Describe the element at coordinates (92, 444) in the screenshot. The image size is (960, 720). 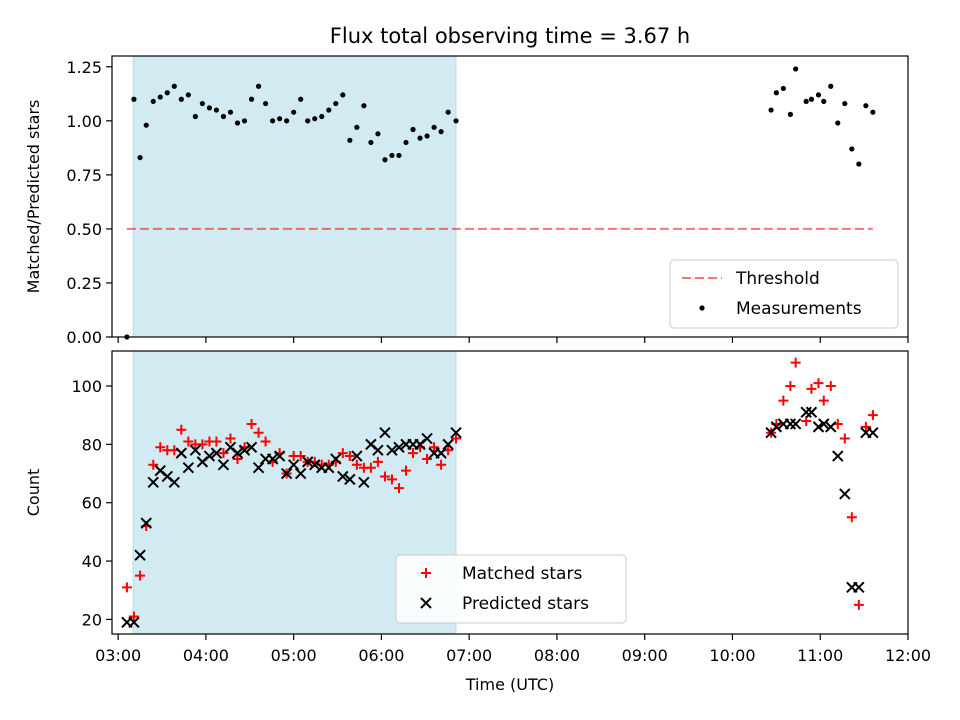
I see `y-tick-label: 80` at that location.